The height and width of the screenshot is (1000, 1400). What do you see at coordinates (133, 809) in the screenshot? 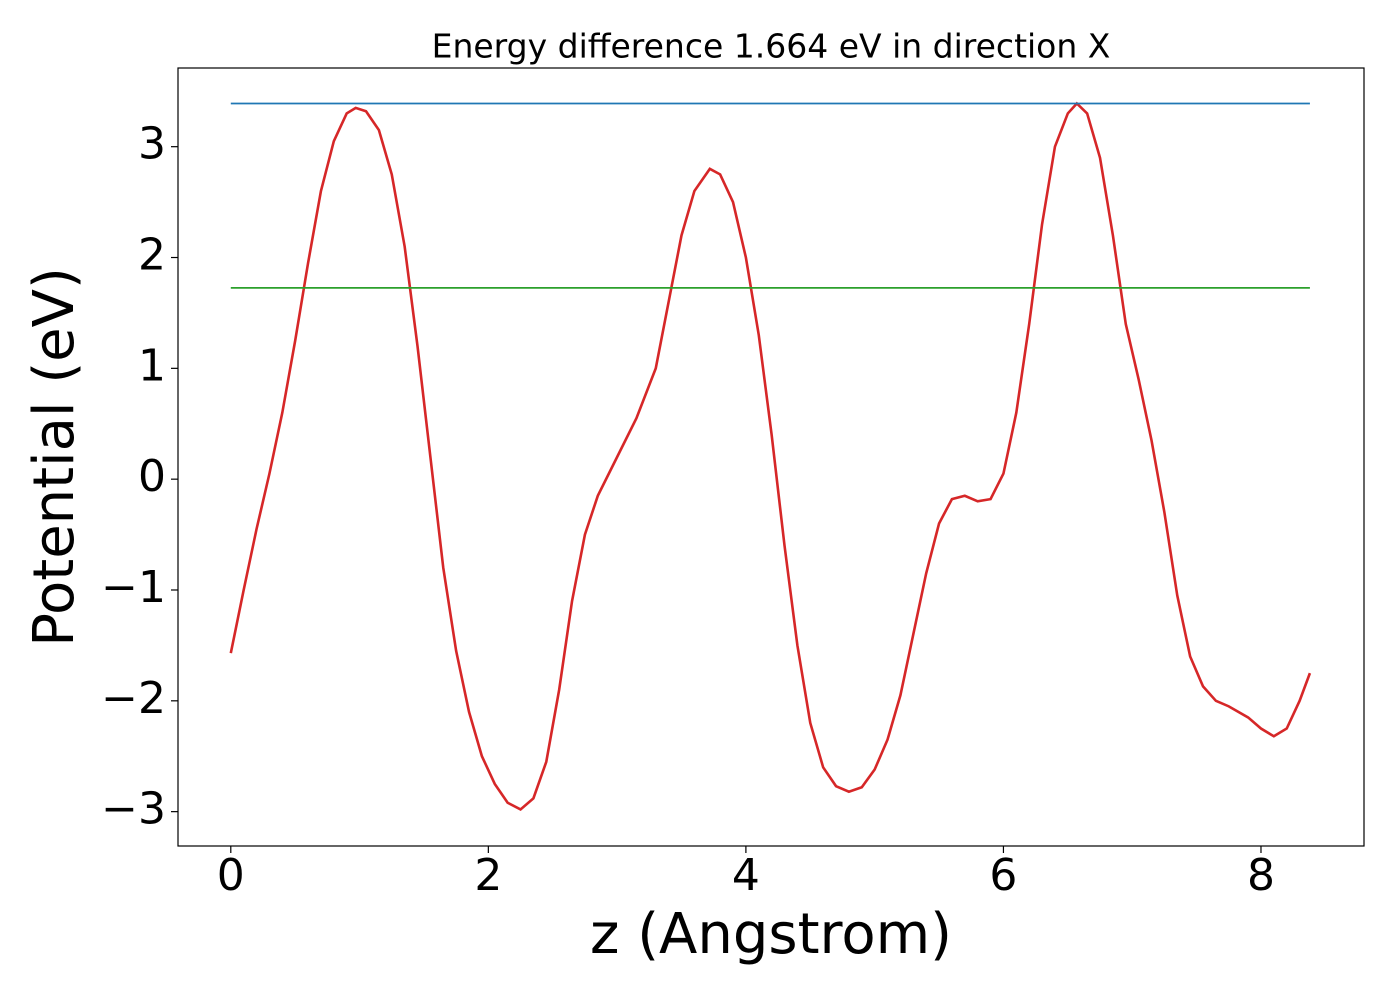
I see `y-tick-label: −3` at bounding box center [133, 809].